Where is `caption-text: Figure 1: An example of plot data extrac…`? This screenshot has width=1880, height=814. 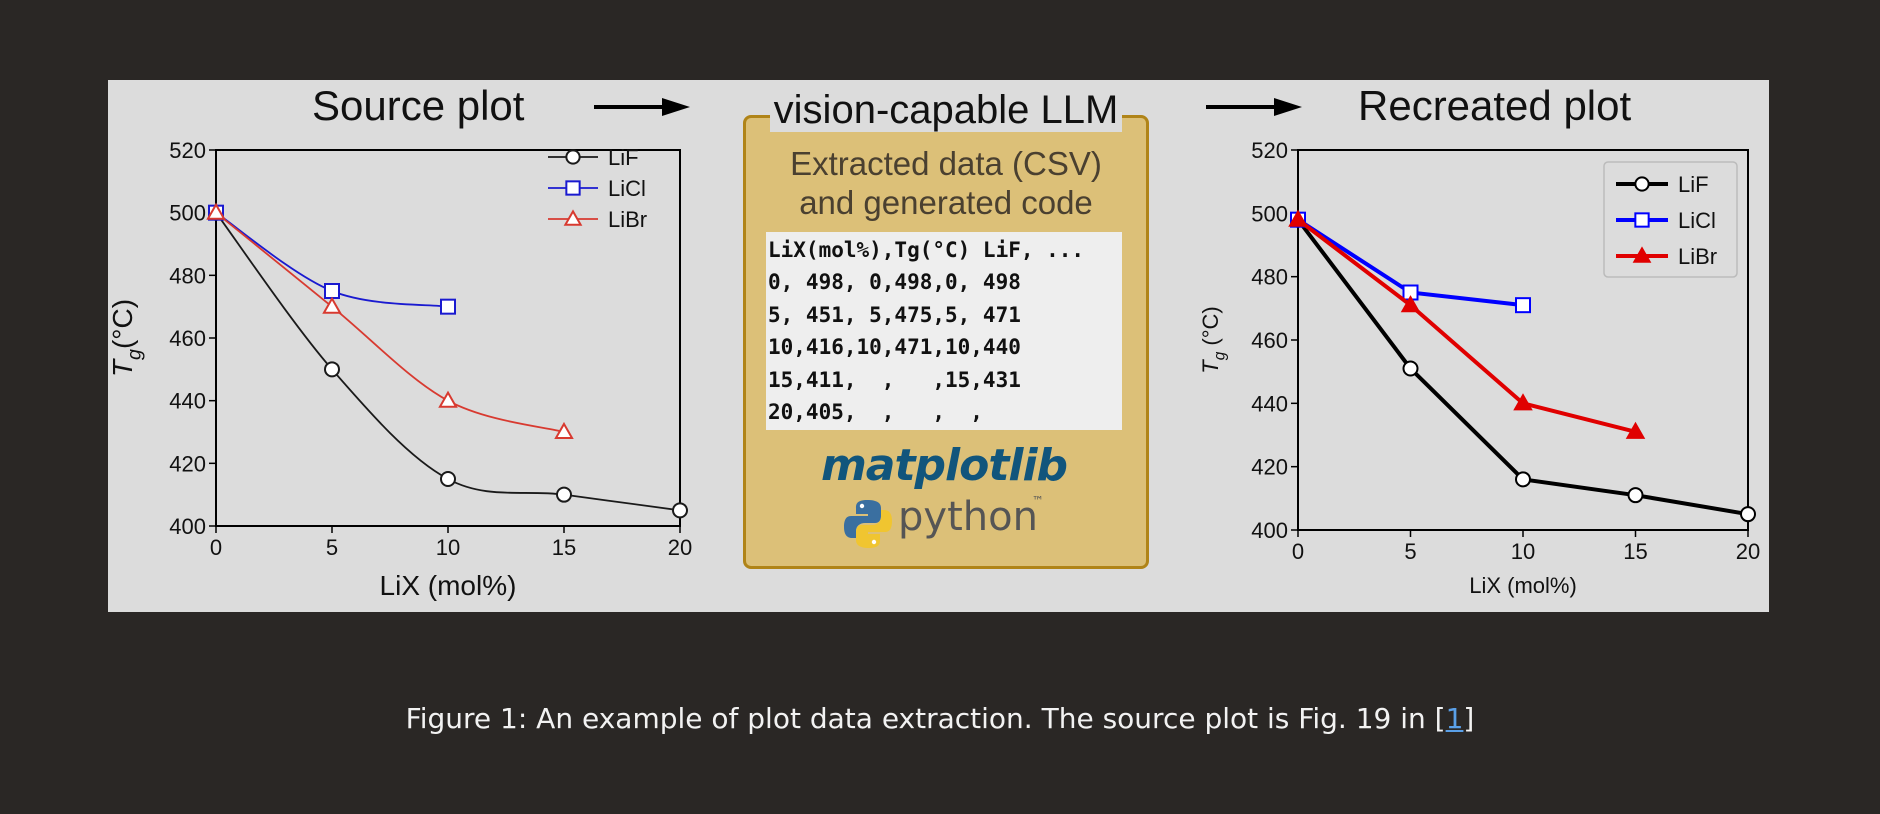
caption-text: Figure 1: An example of plot data extrac… is located at coordinates (925, 718).